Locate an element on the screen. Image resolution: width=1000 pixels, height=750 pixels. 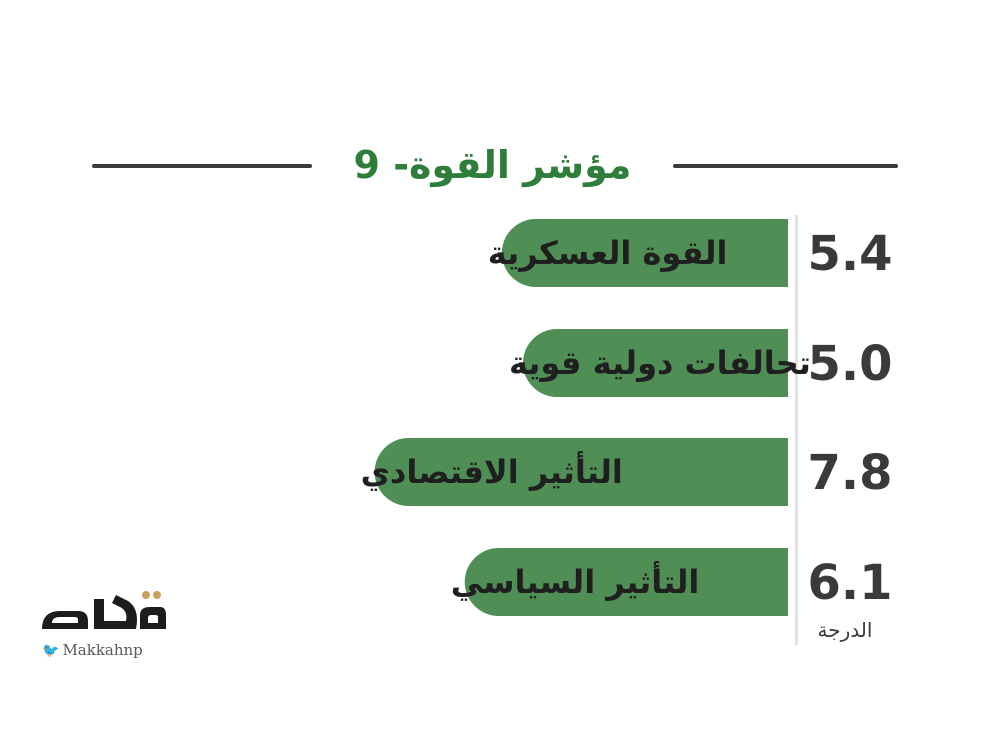
makkah-logo-mark is located at coordinates (104, 610).